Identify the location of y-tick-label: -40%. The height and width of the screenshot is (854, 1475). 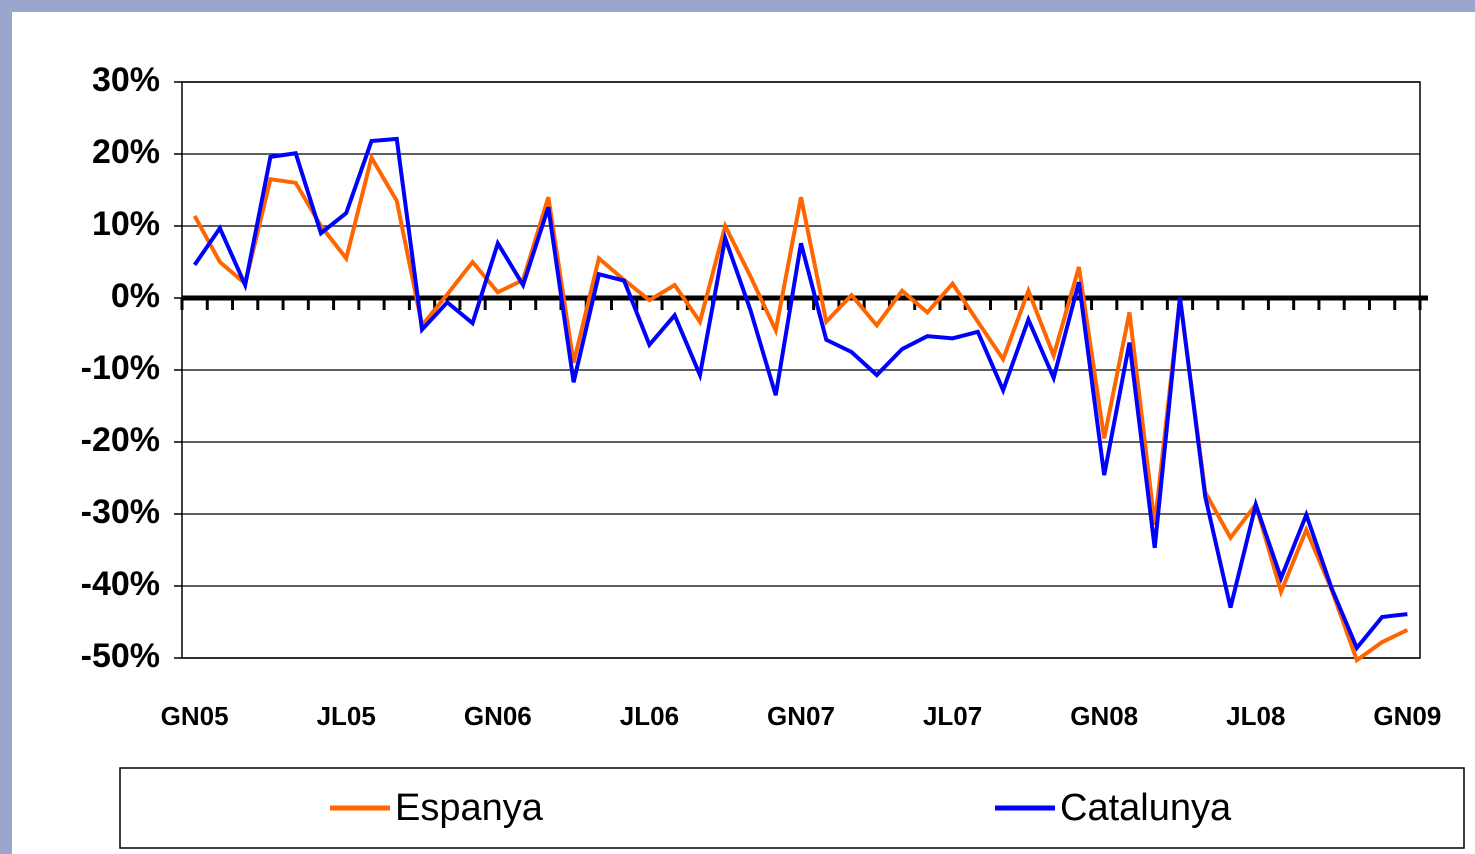
(120, 584).